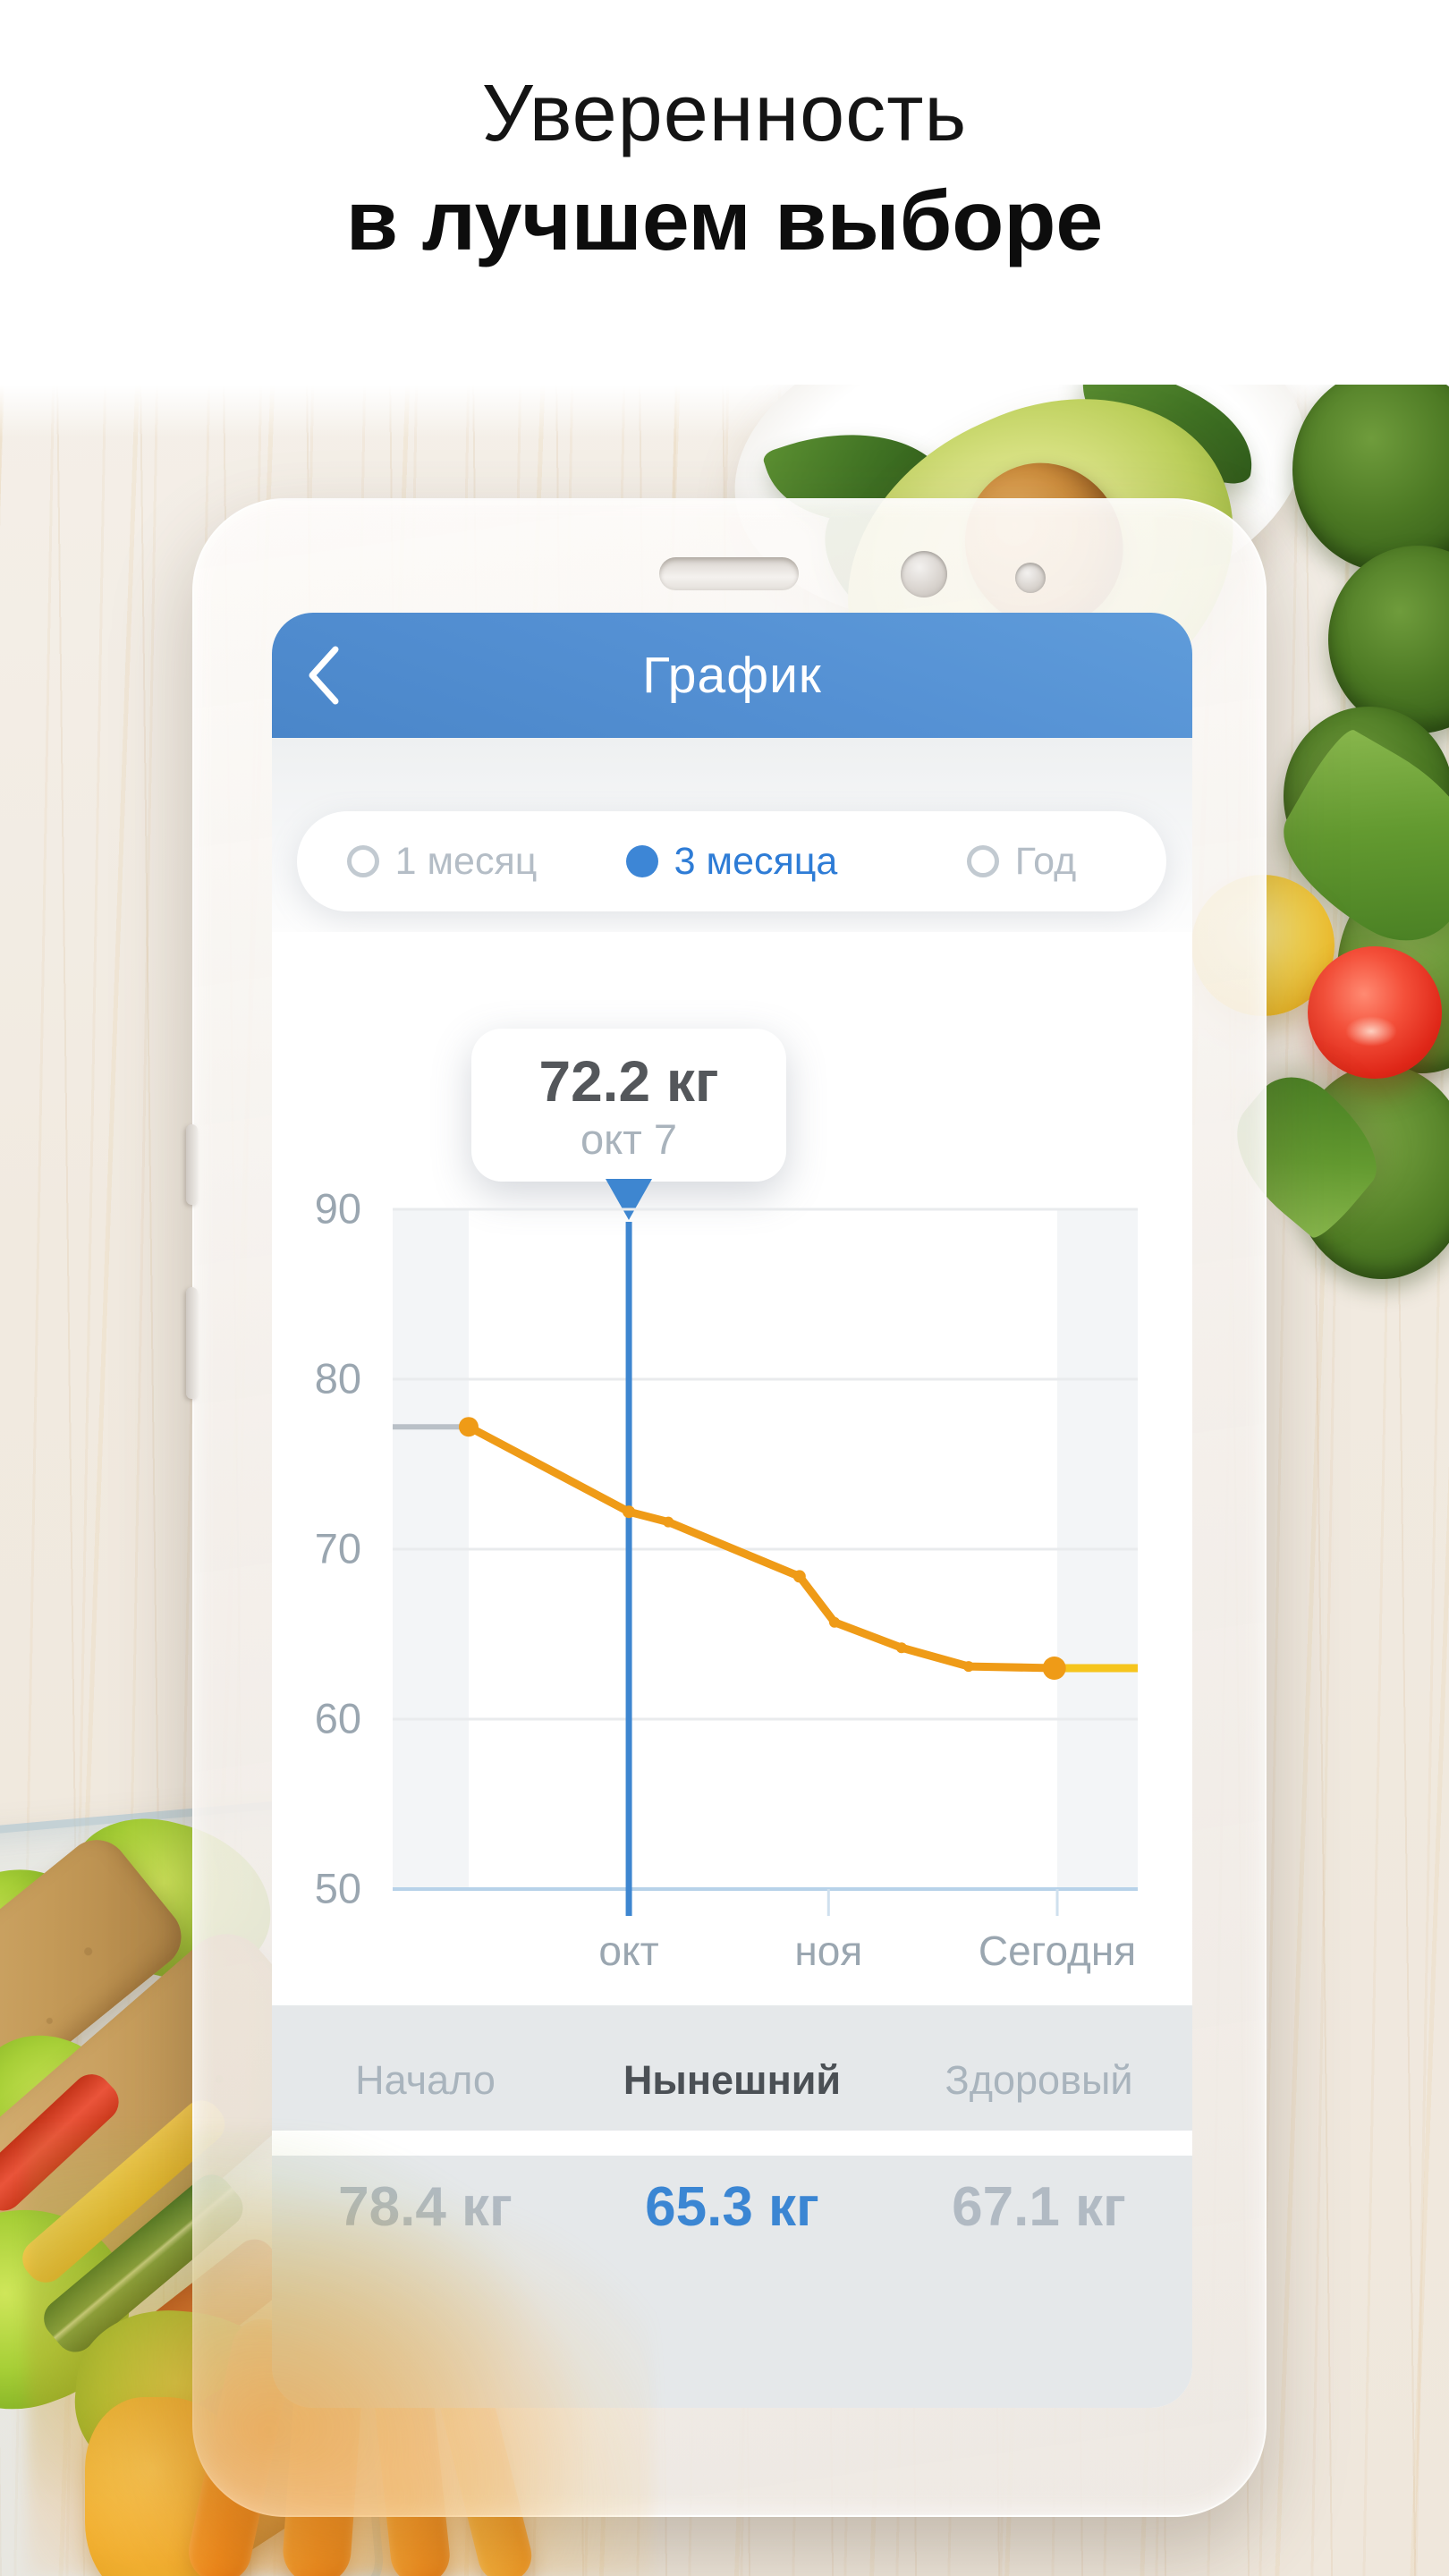 This screenshot has height=2576, width=1449. What do you see at coordinates (1021, 862) in the screenshot?
I see `period-option-year: Год` at bounding box center [1021, 862].